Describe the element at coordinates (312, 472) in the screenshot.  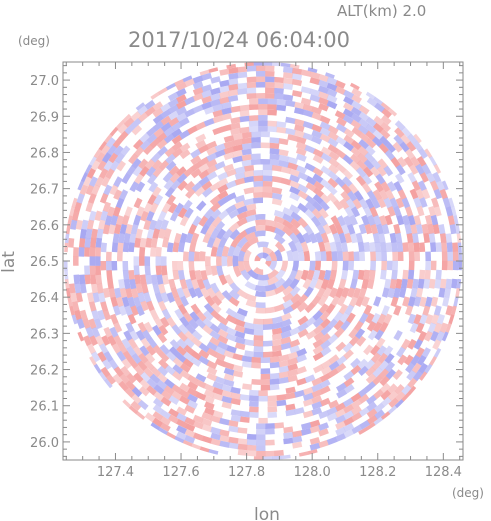
I see `x-tick-label: 128.0` at that location.